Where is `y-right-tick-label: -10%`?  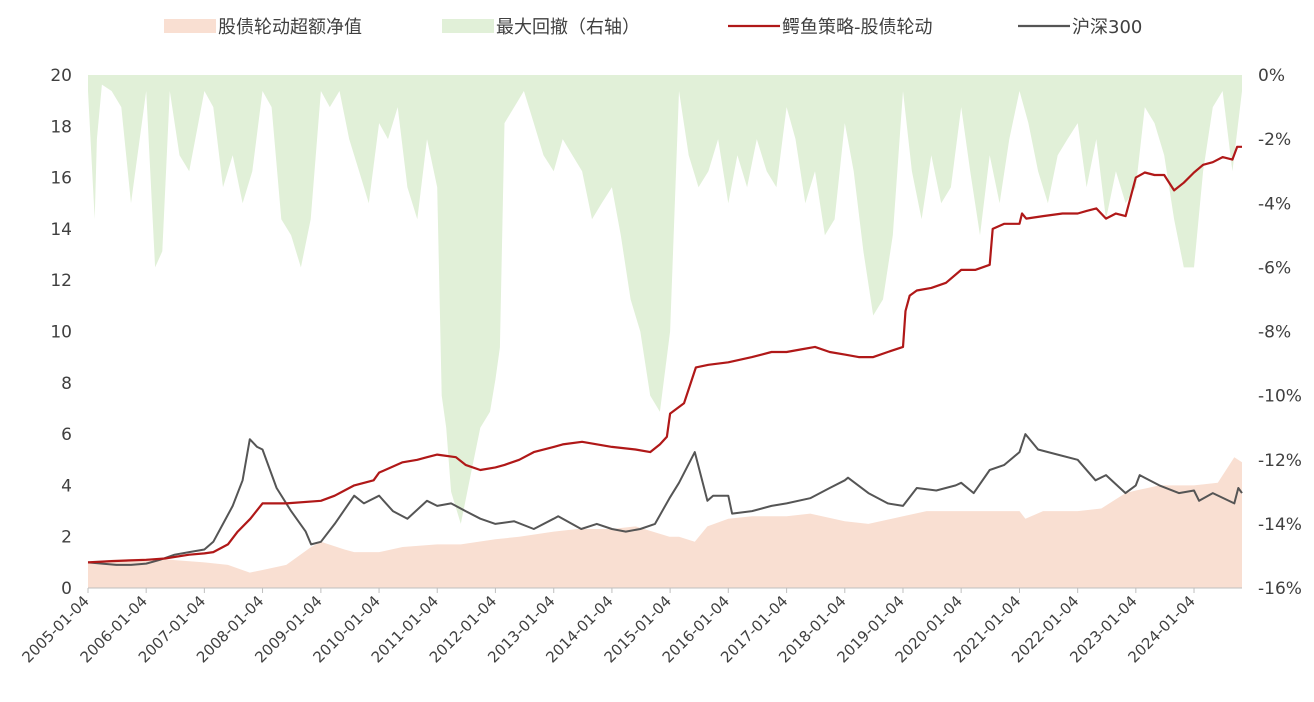
y-right-tick-label: -10% is located at coordinates (1280, 397).